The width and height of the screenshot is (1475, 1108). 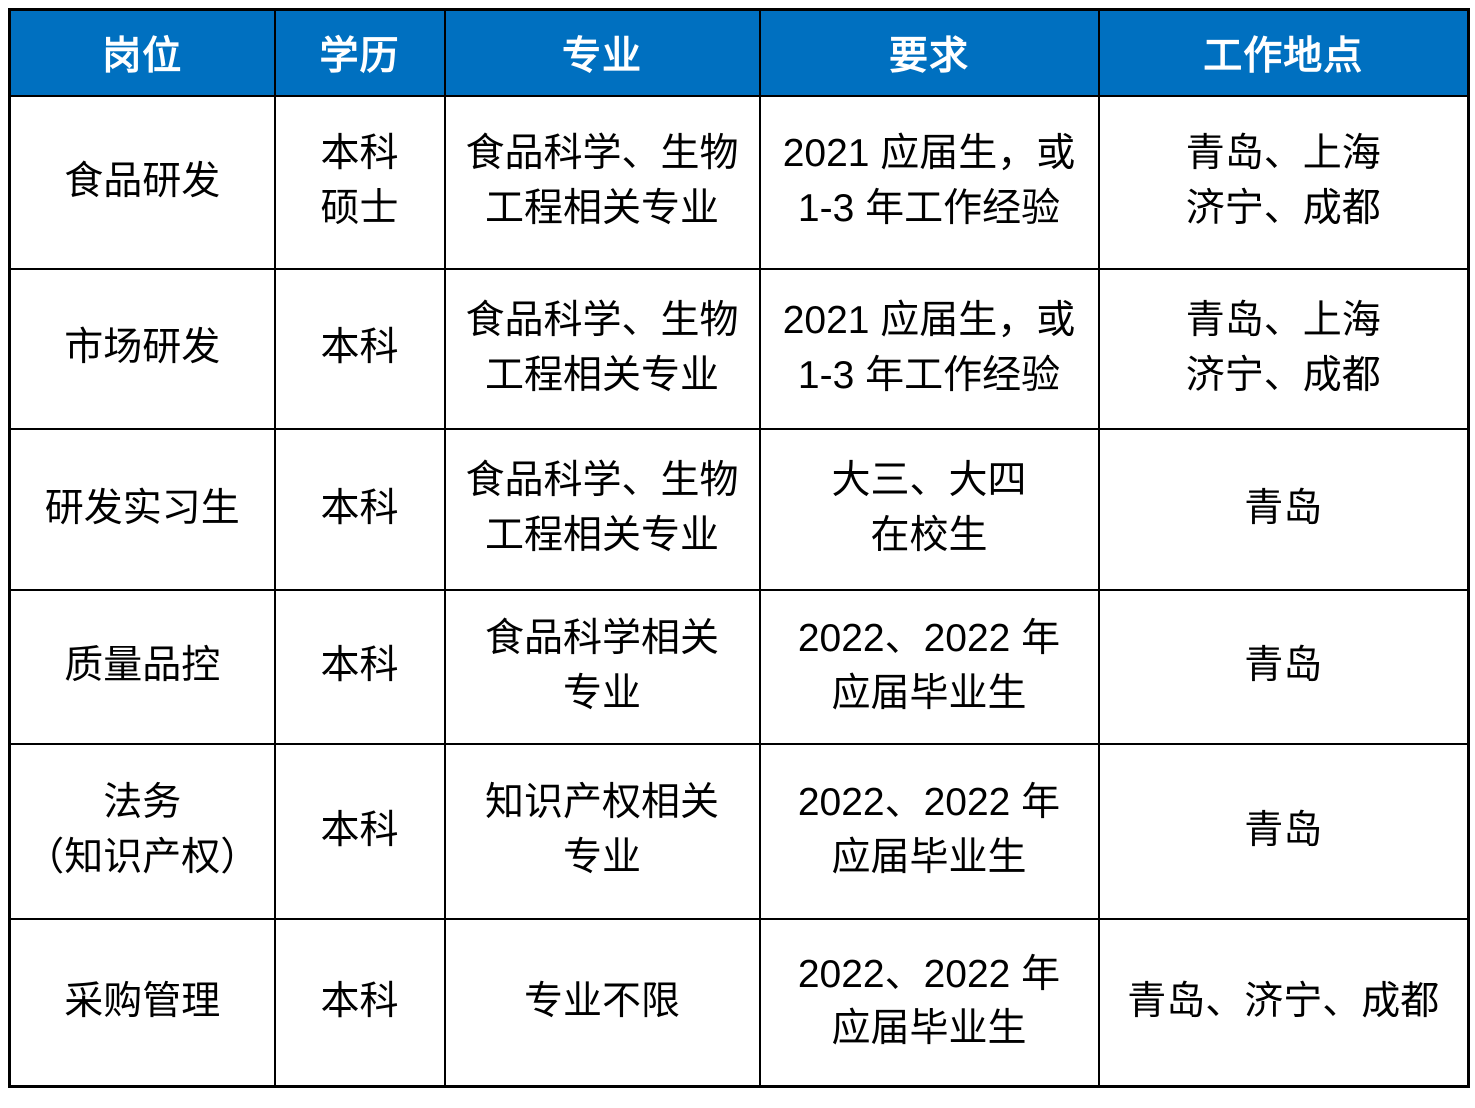 What do you see at coordinates (602, 1002) in the screenshot?
I see `cell-major: 专业不限` at bounding box center [602, 1002].